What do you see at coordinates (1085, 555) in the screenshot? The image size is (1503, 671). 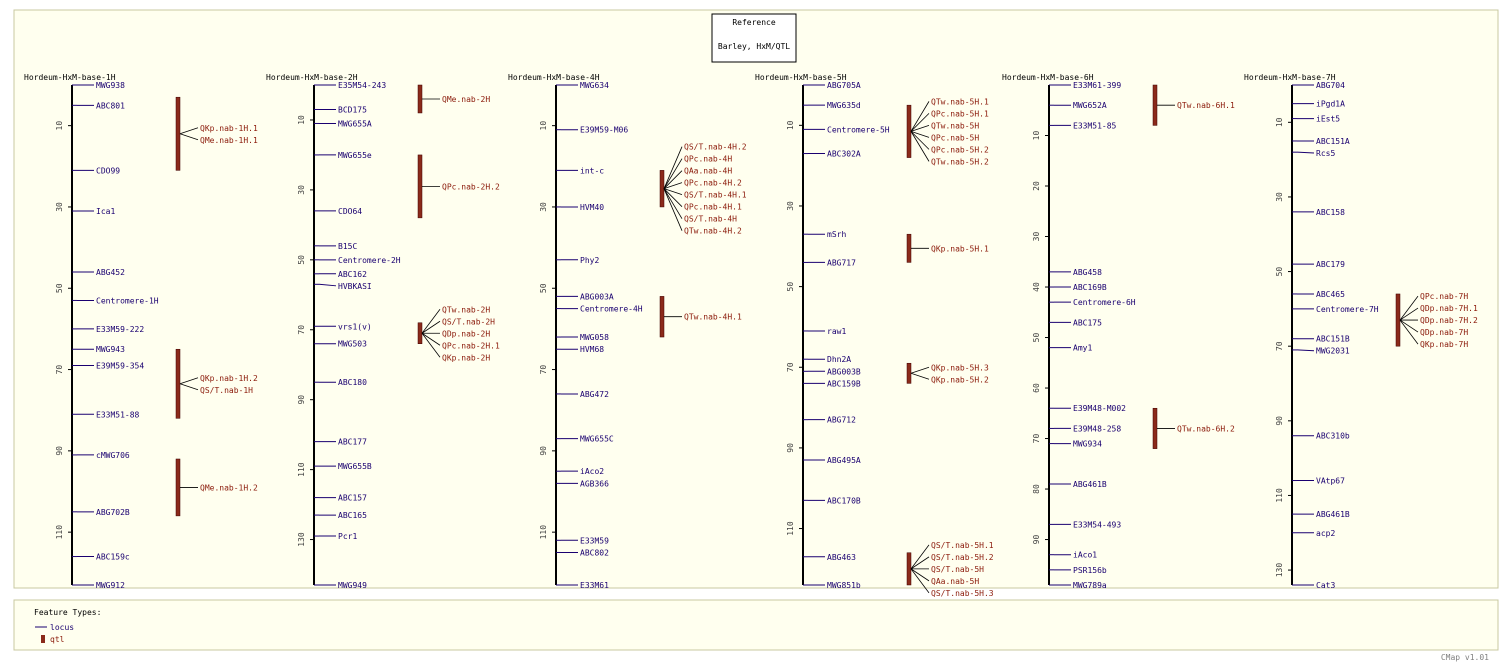 I see `locus-label: iAco1` at bounding box center [1085, 555].